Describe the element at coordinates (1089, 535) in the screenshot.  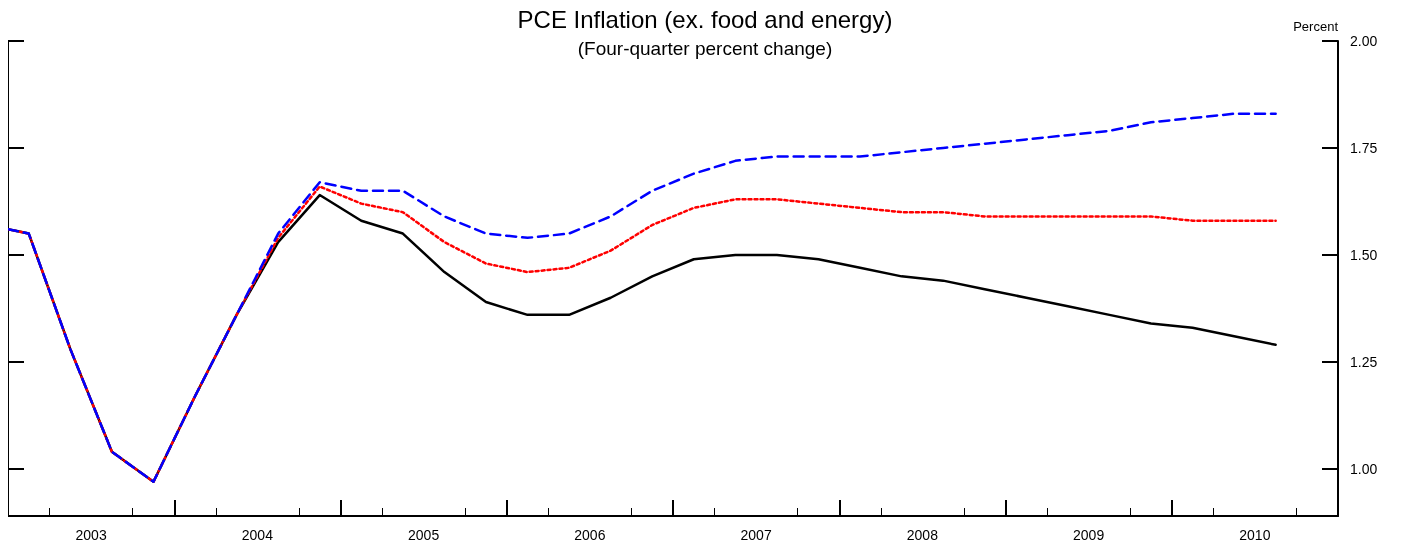
I see `x-tick-label: 2009` at that location.